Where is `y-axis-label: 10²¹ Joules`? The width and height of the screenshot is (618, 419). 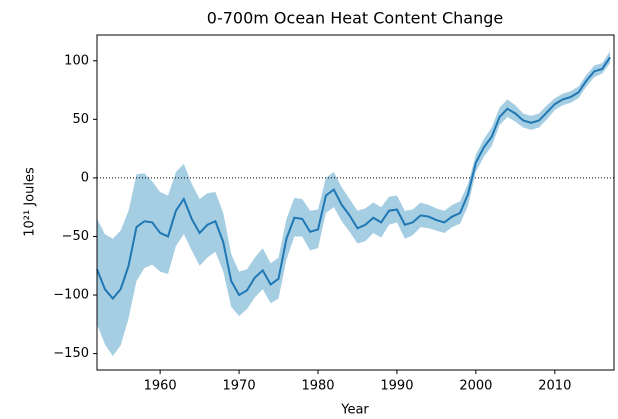
y-axis-label: 10²¹ Joules is located at coordinates (30, 202).